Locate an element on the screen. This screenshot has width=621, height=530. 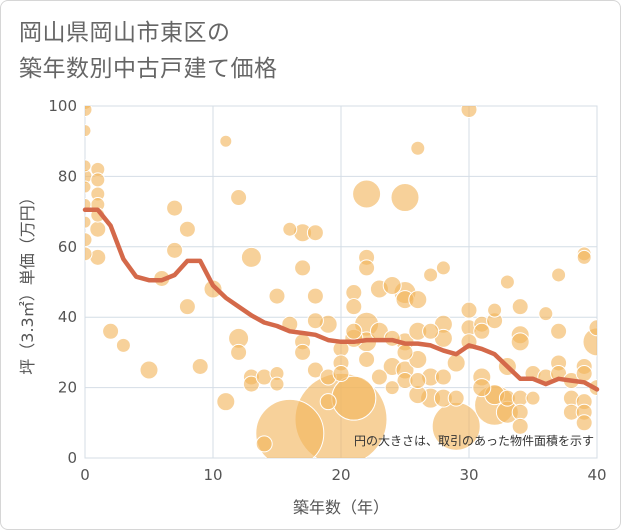
y-tick-label: 40 is located at coordinates (67, 317).